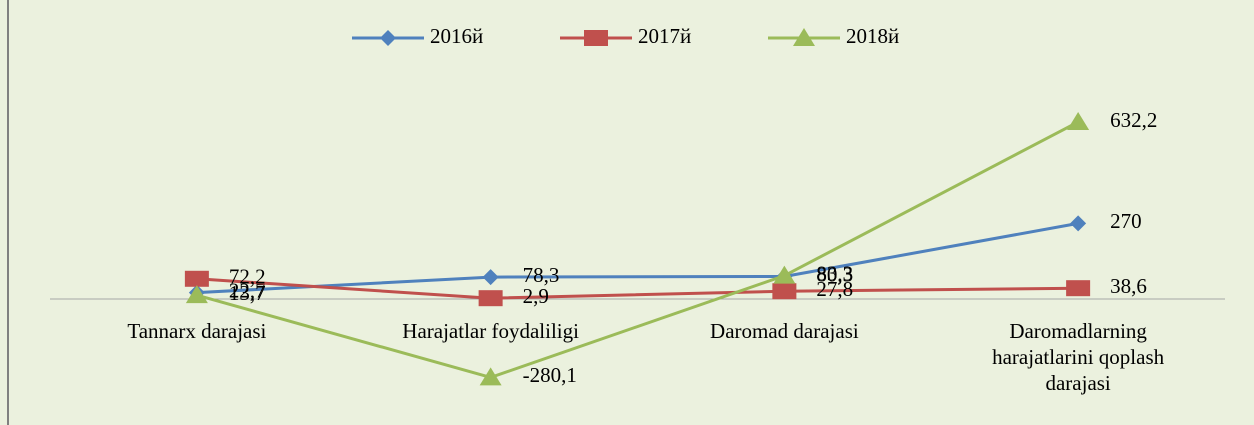  I want to click on legend-label: 2016й, so click(456, 36).